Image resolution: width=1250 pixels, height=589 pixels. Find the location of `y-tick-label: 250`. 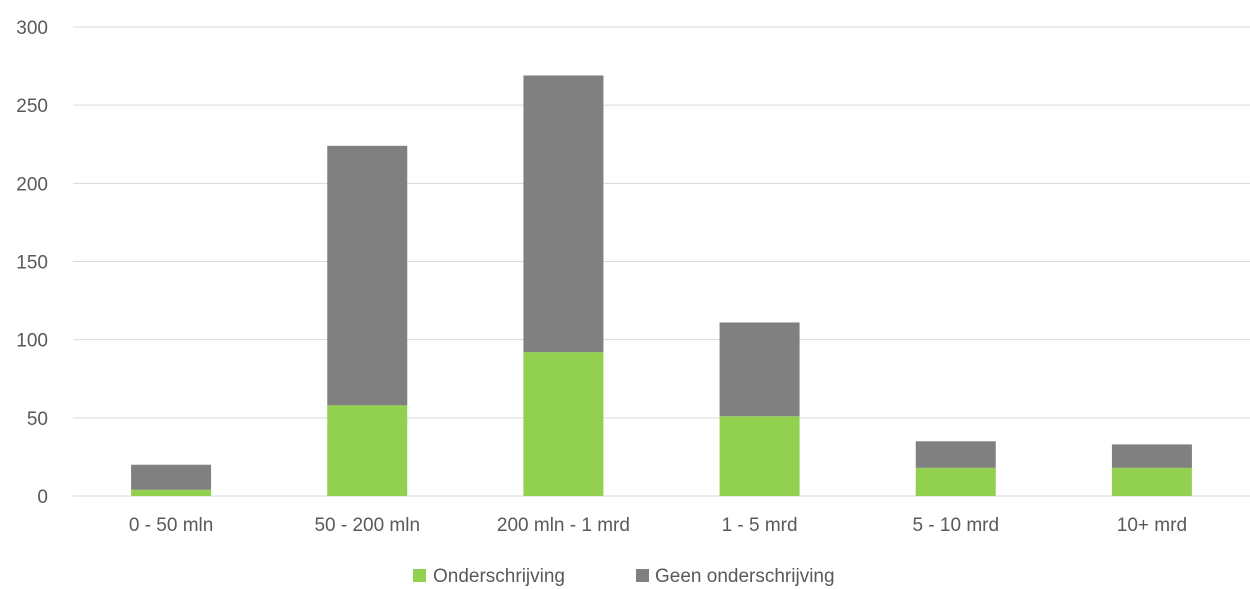

y-tick-label: 250 is located at coordinates (32, 106).